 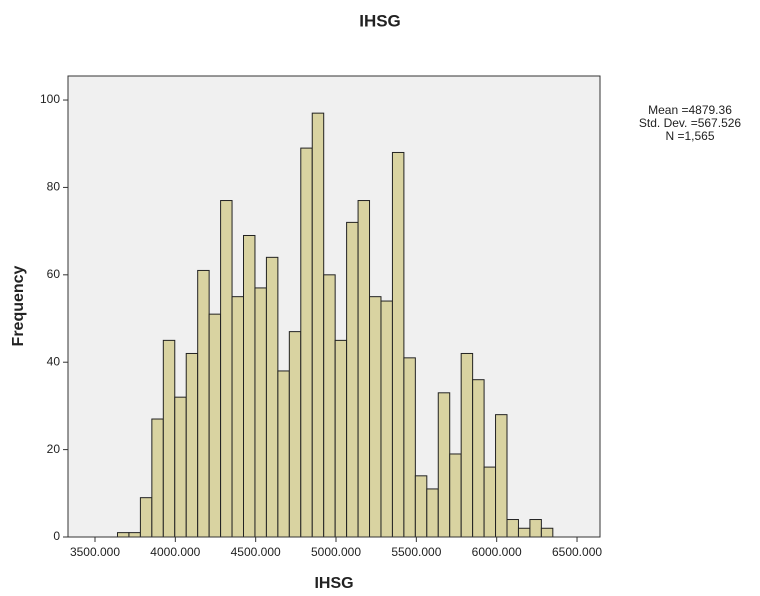 What do you see at coordinates (497, 552) in the screenshot?
I see `x-tick-label: 6000.000` at bounding box center [497, 552].